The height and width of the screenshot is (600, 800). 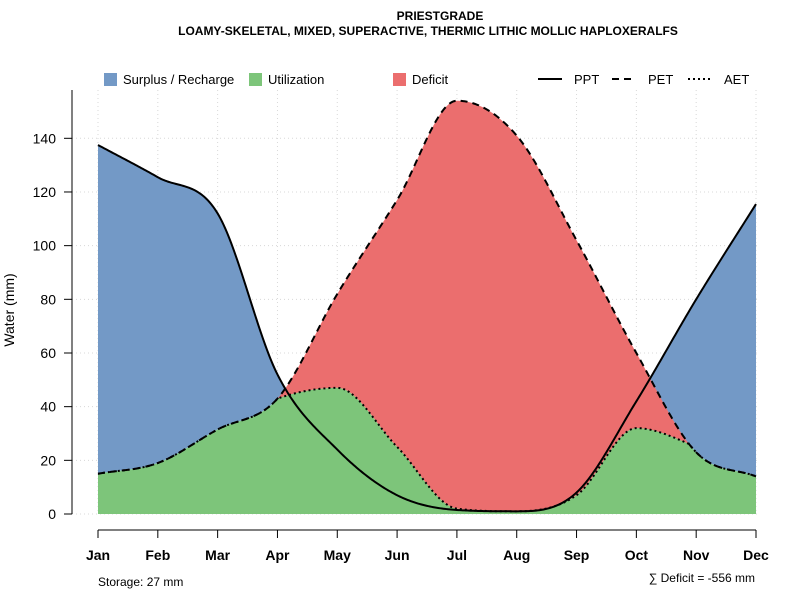 I want to click on y-ticks: 0 20 40 60 80 100 120 140, so click(x=52, y=326).